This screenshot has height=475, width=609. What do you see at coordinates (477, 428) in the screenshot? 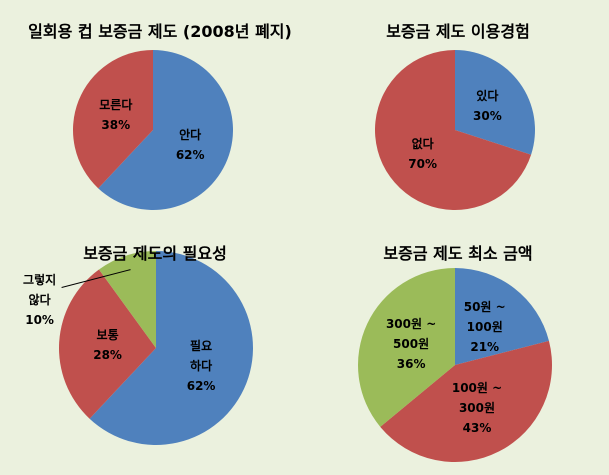
I see `value-label: 43%` at bounding box center [477, 428].